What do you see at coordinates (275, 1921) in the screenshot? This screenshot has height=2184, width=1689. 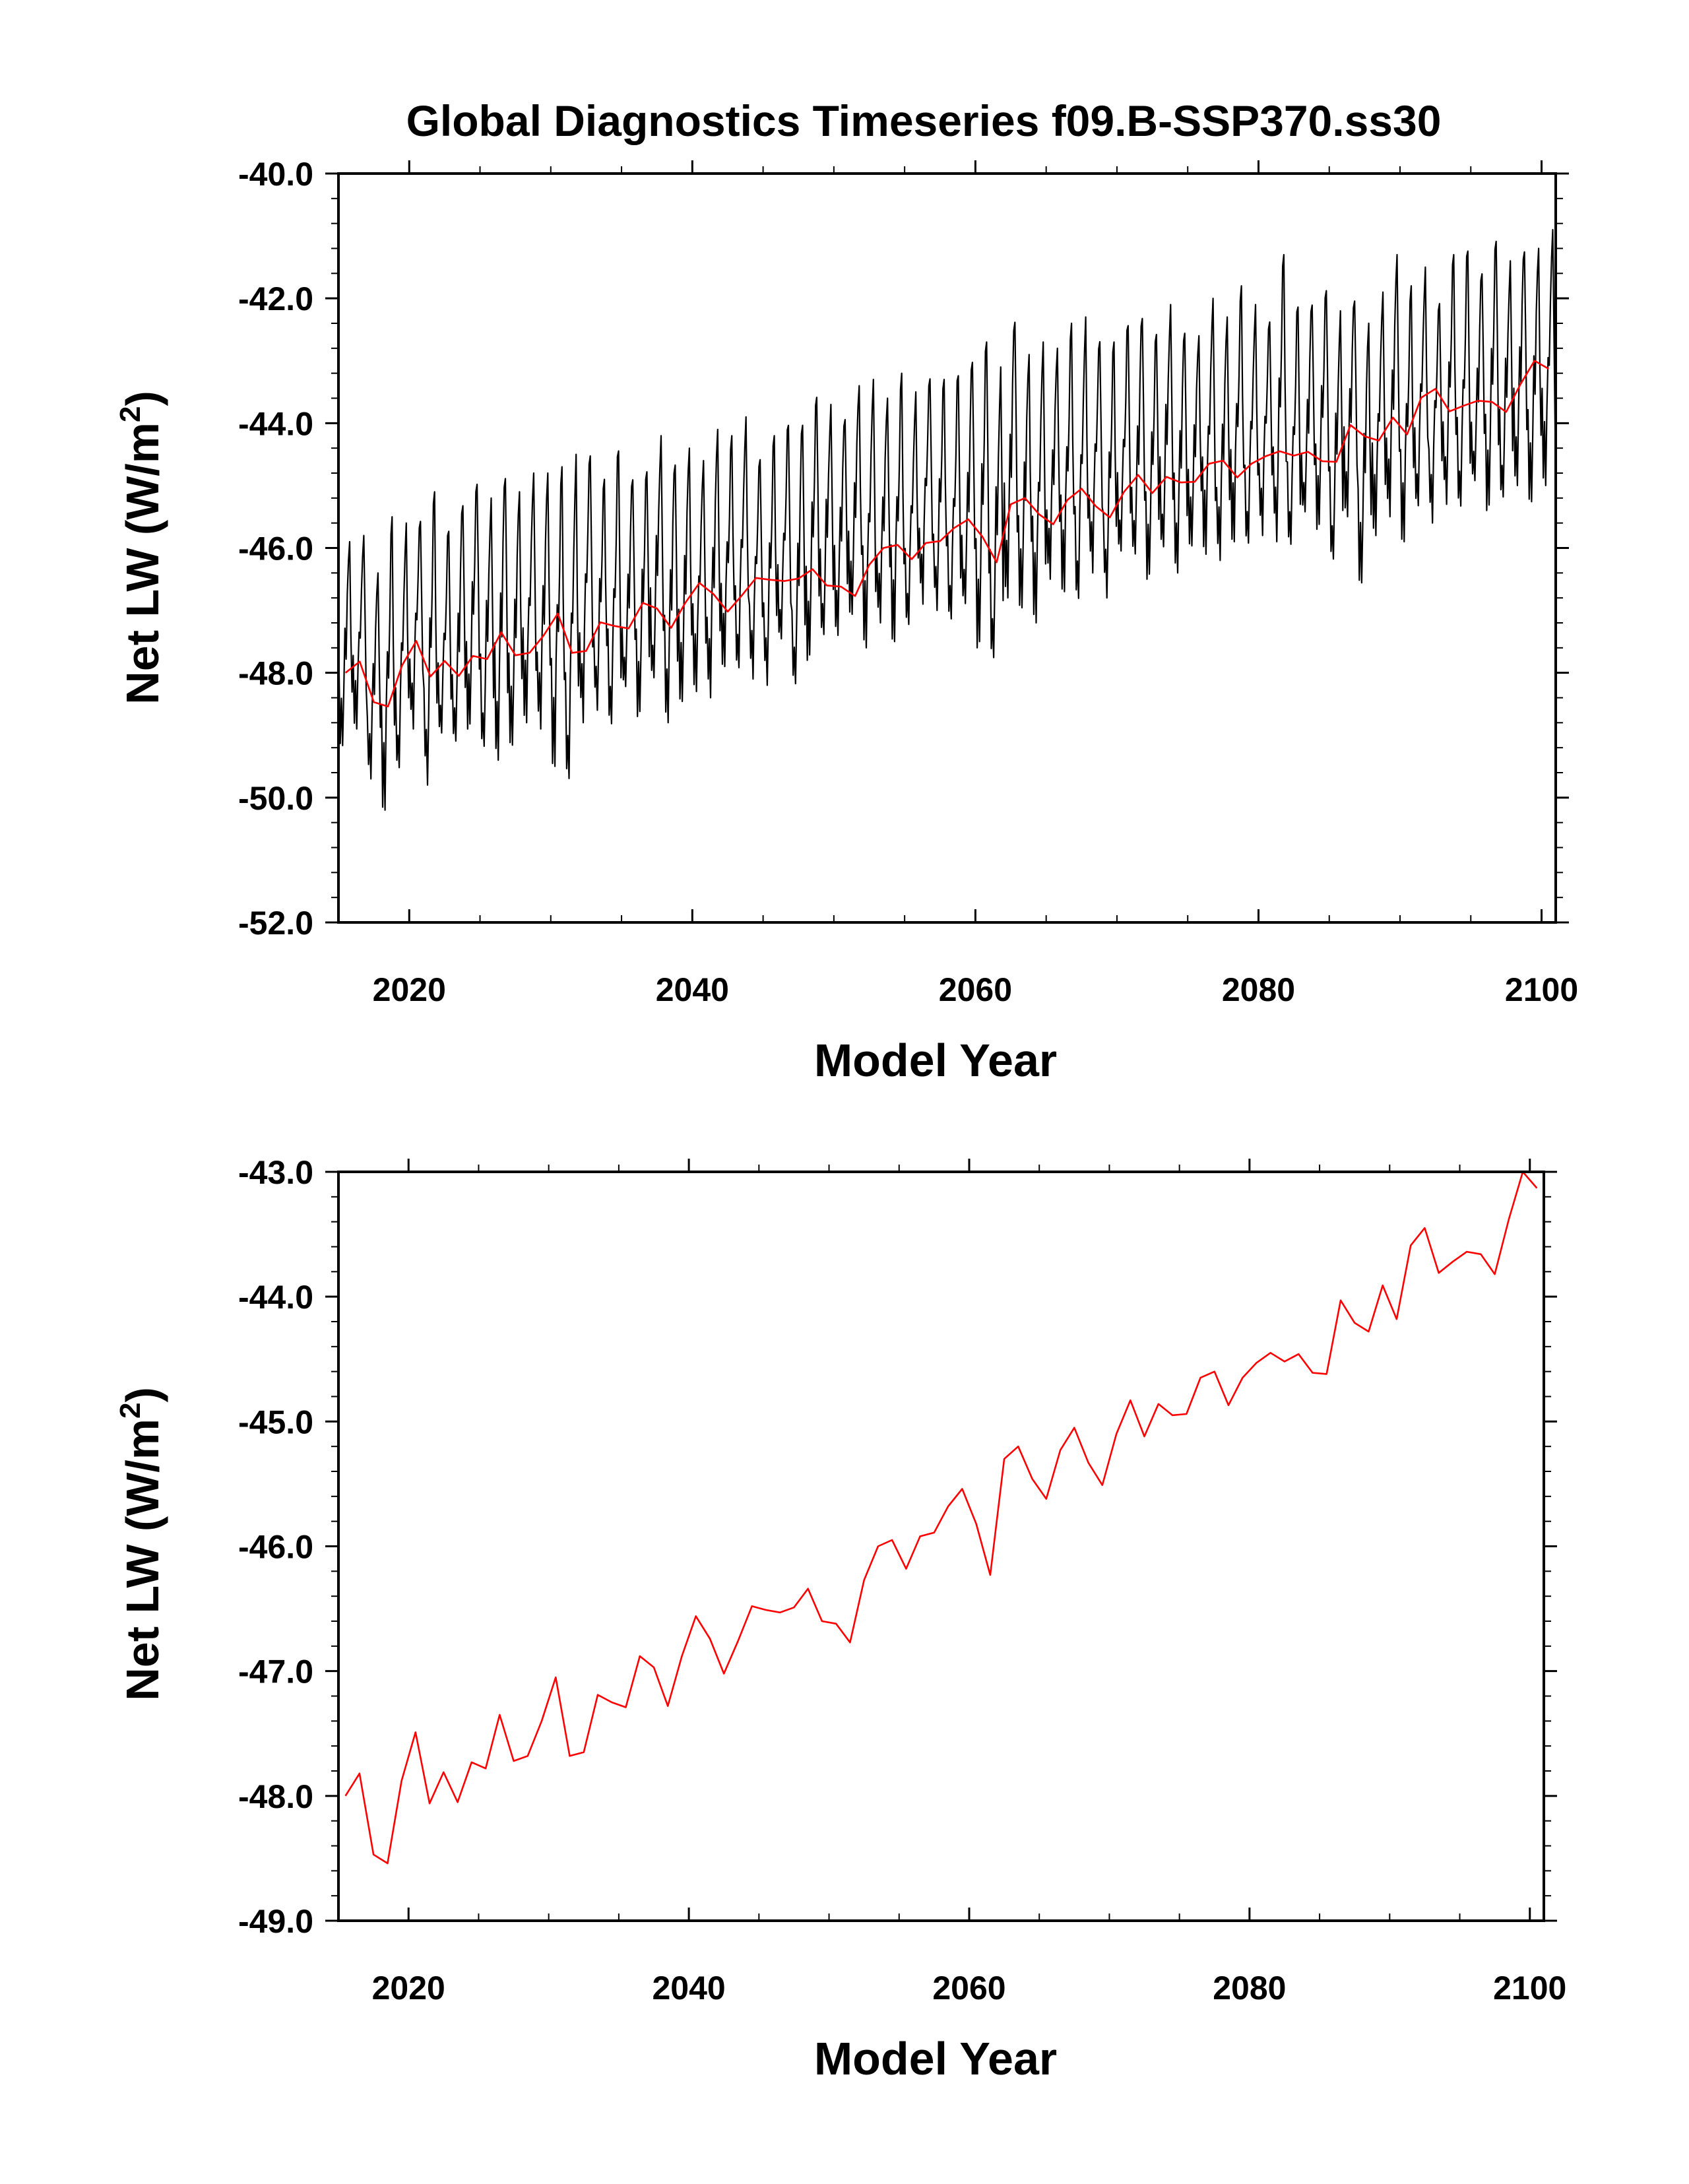 I see `bottom-y-tick-label: -49.0` at bounding box center [275, 1921].